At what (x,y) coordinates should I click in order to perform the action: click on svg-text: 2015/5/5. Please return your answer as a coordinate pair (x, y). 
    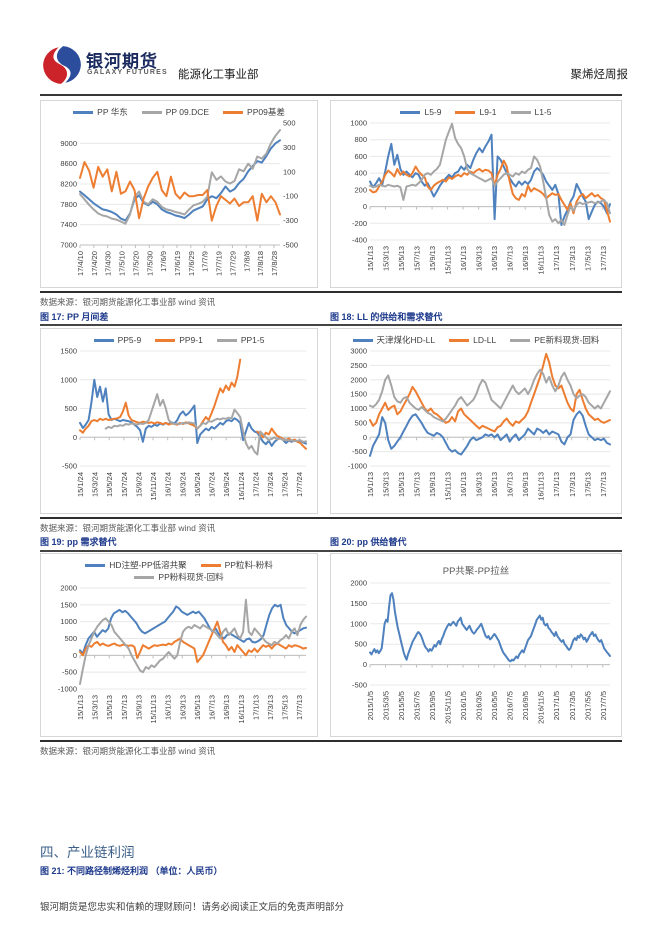
    Looking at the image, I should click on (401, 705).